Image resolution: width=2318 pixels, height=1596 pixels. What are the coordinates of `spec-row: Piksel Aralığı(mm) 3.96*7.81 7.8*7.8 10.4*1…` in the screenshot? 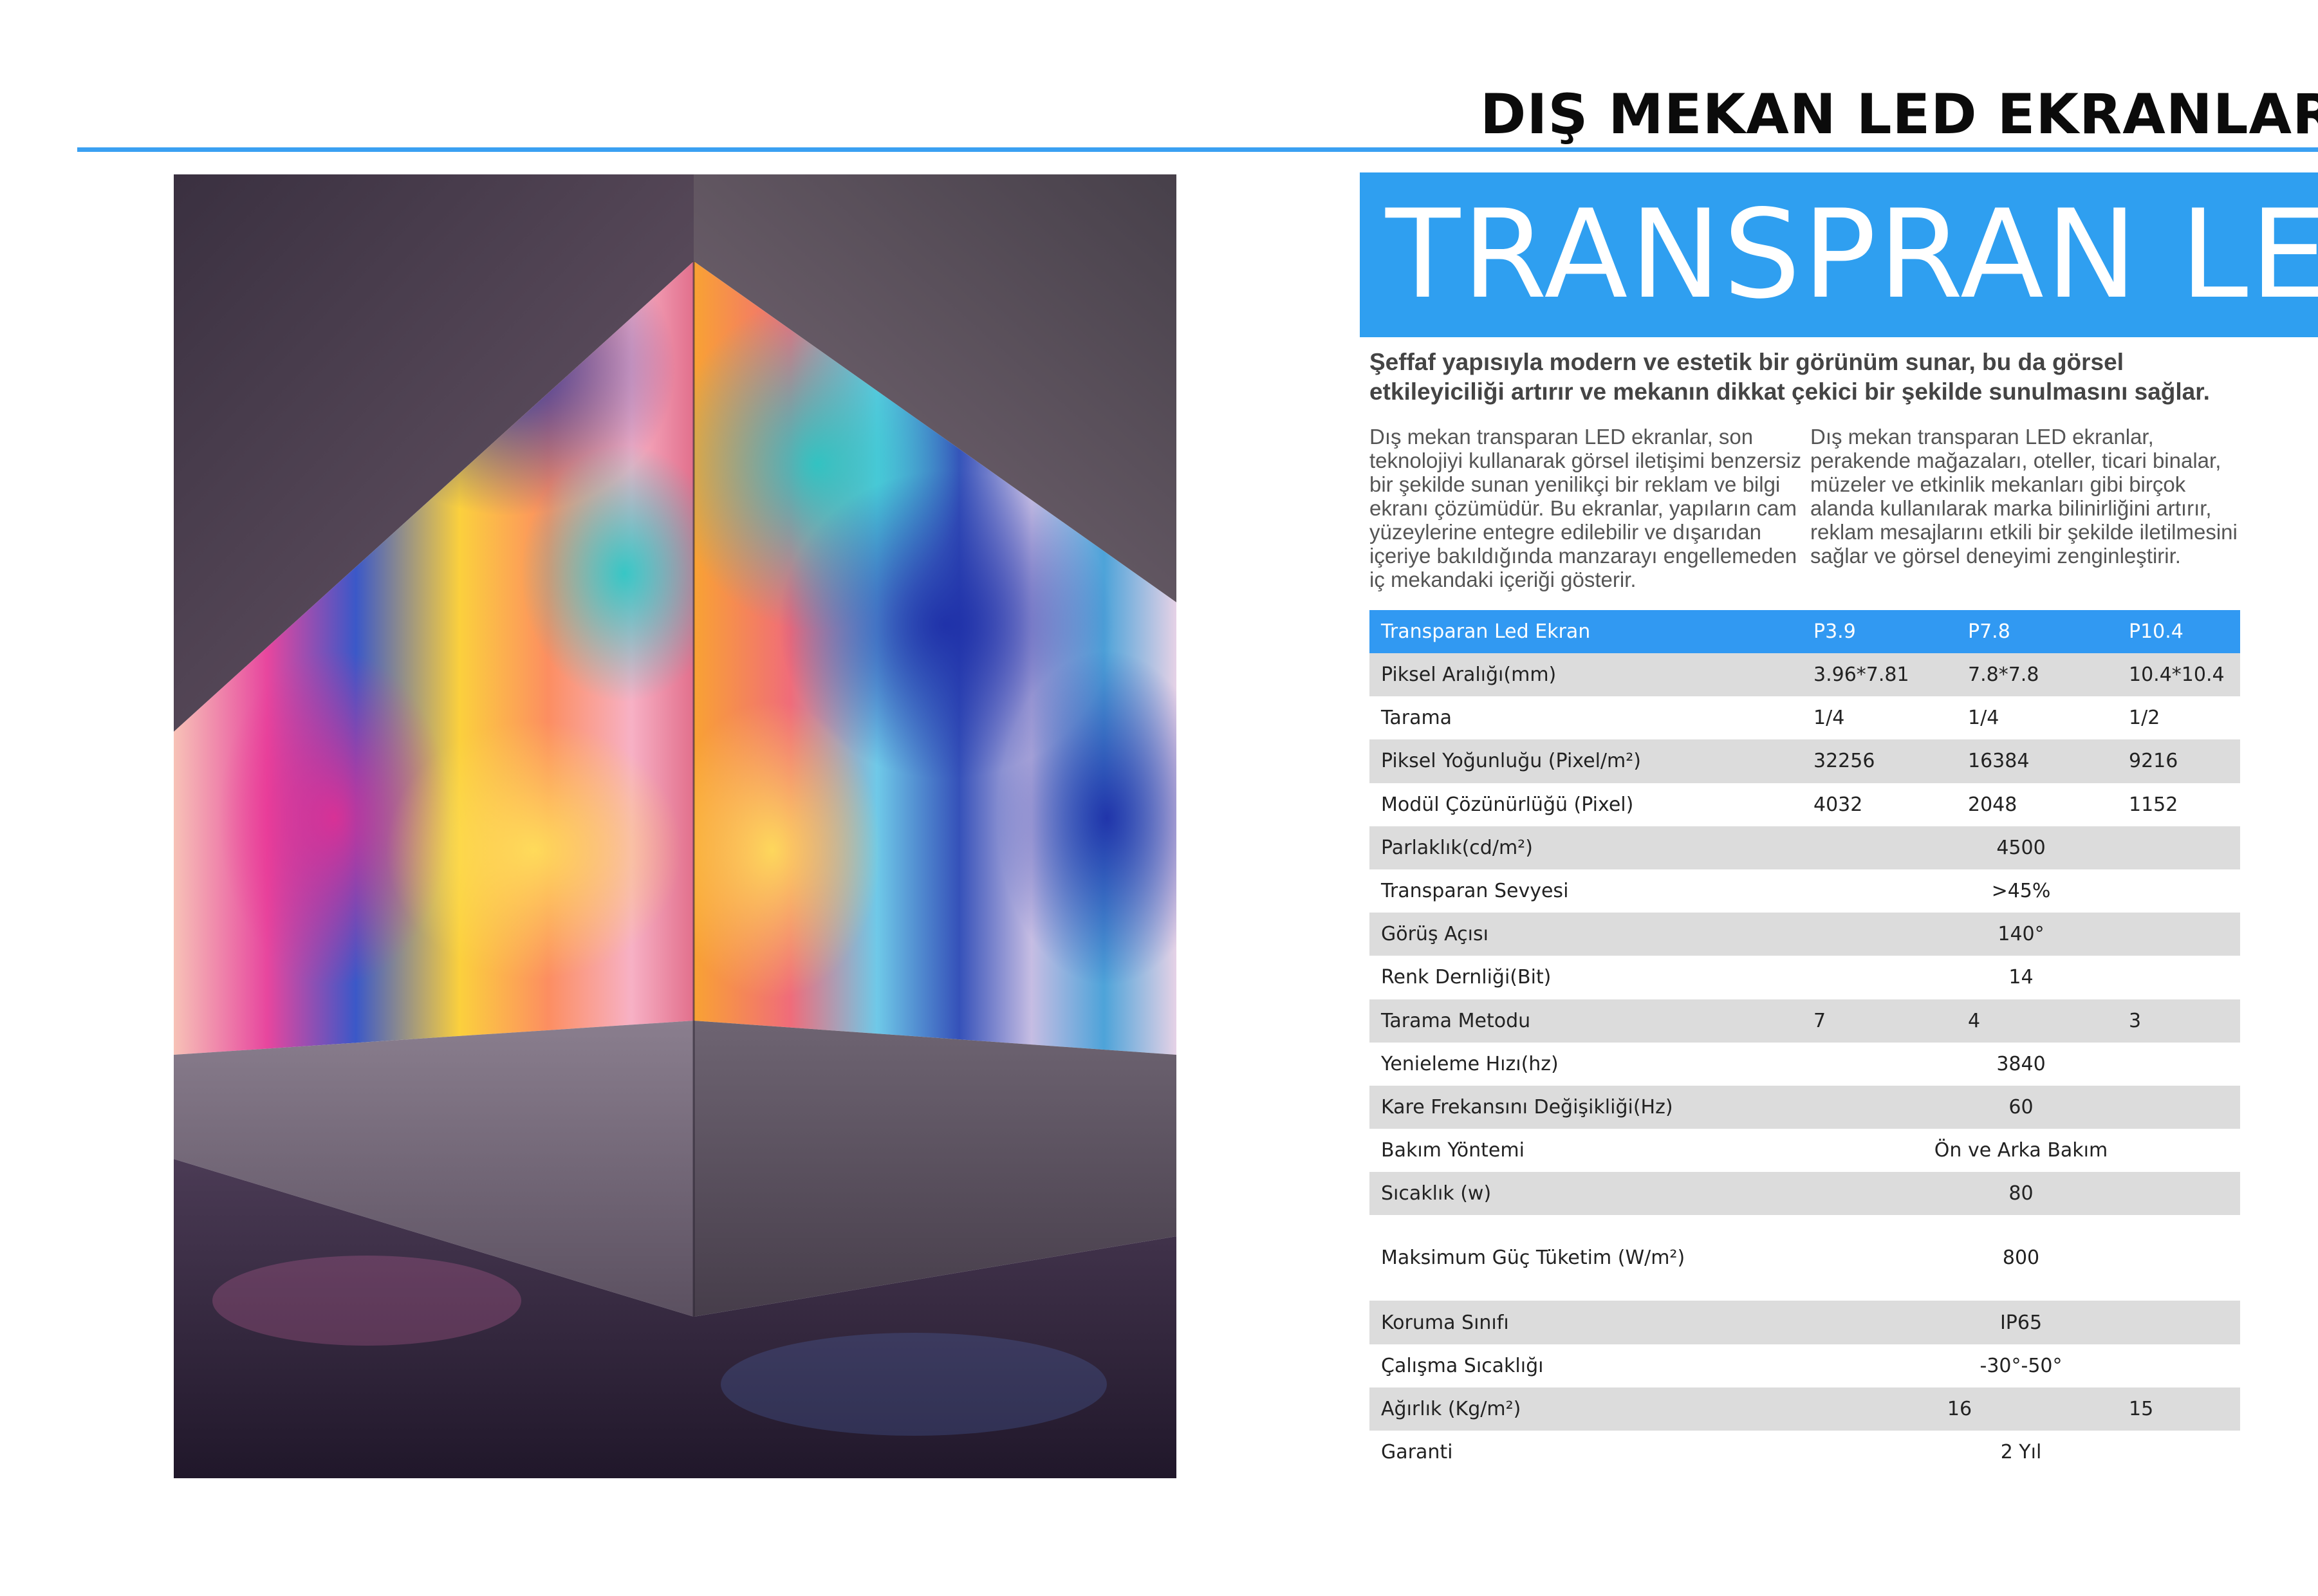 It's located at (1804, 675).